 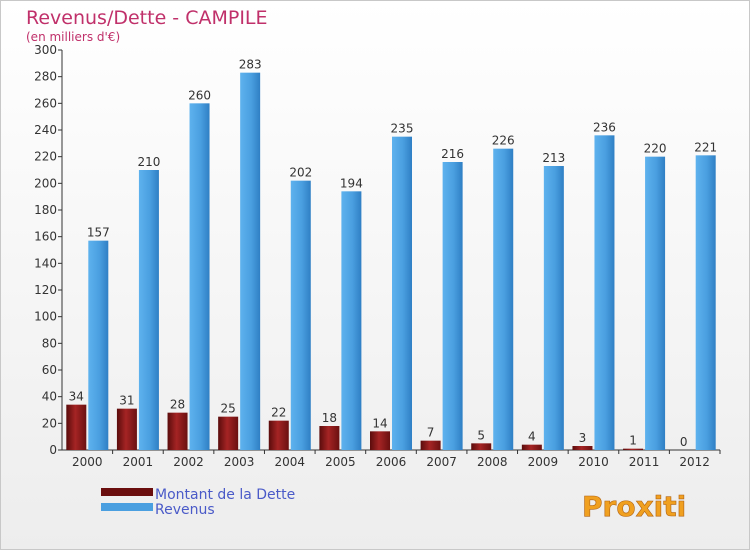 What do you see at coordinates (53, 450) in the screenshot?
I see `y-tick-label: 0` at bounding box center [53, 450].